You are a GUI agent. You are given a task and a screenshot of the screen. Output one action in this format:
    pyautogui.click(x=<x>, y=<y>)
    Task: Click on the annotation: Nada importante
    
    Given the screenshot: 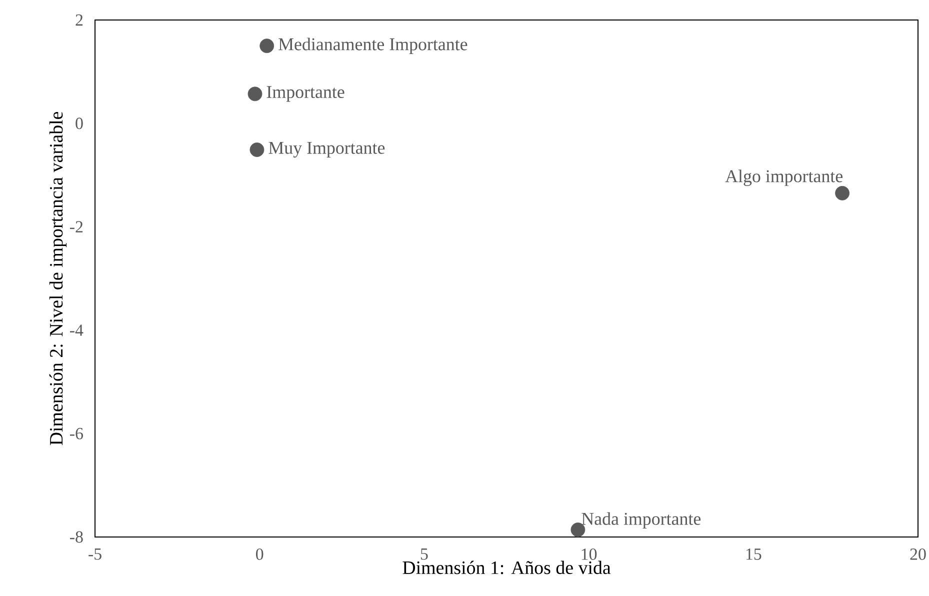 What is the action you would take?
    pyautogui.click(x=641, y=520)
    